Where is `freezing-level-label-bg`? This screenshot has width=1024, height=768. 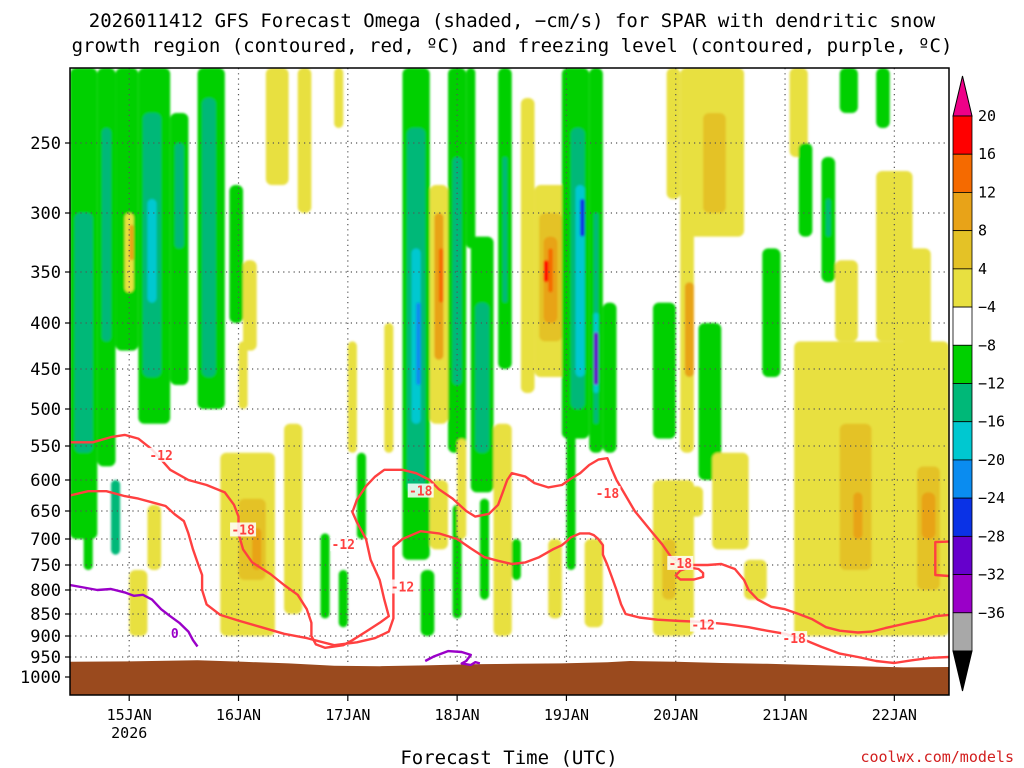 freezing-level-label-bg is located at coordinates (174, 632).